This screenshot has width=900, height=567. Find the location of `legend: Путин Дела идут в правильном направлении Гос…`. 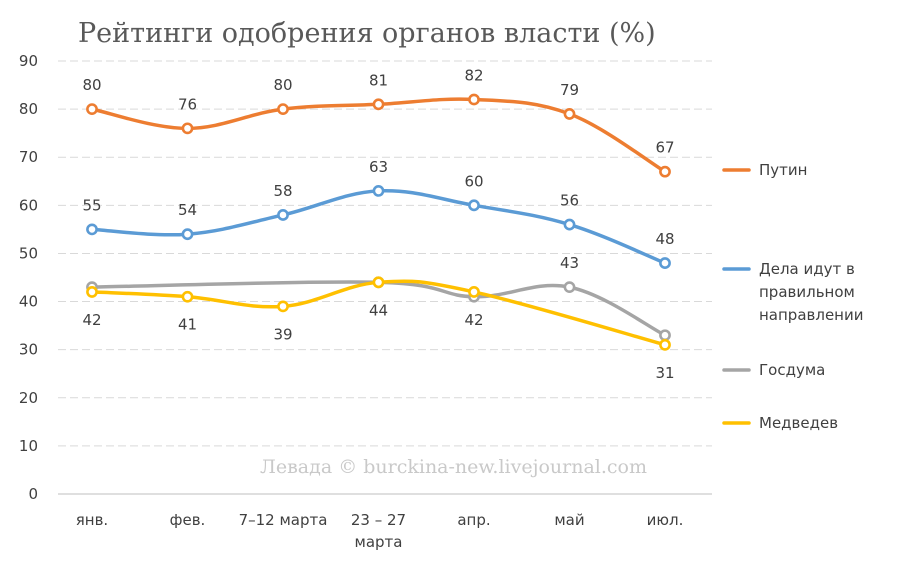

legend: Путин Дела идут в правильном направлении Гос… is located at coordinates (792, 296).